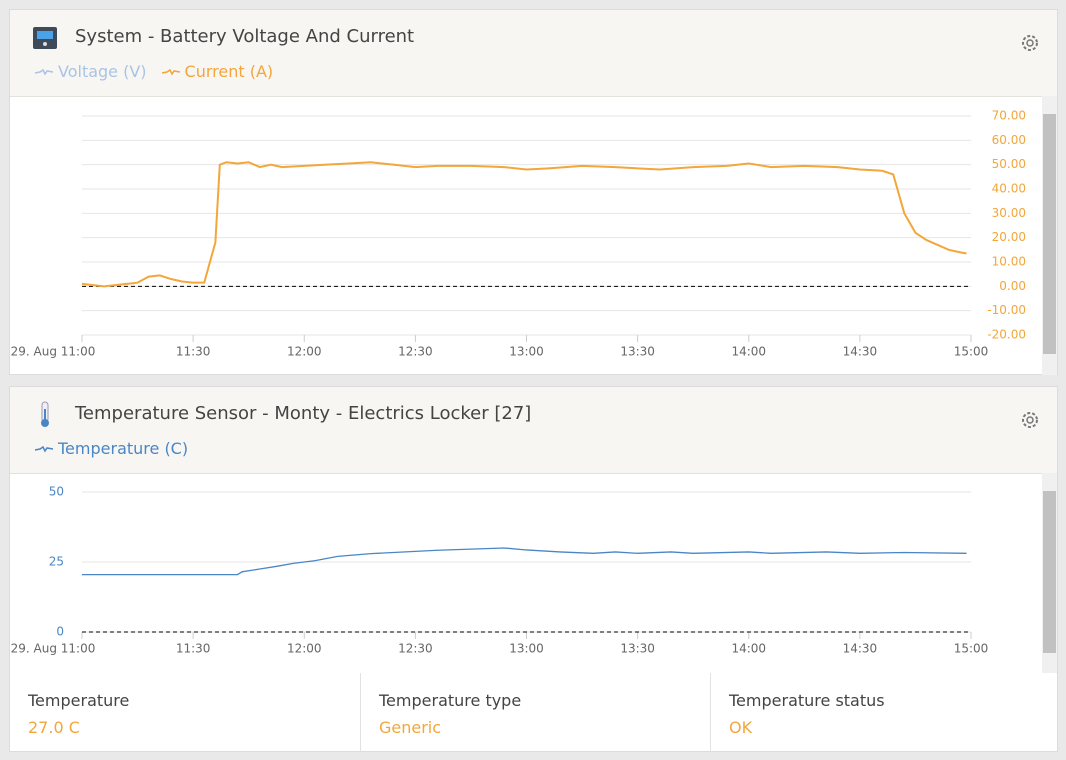 Image resolution: width=1066 pixels, height=760 pixels. I want to click on y-tick-label: -20.00, so click(1006, 335).